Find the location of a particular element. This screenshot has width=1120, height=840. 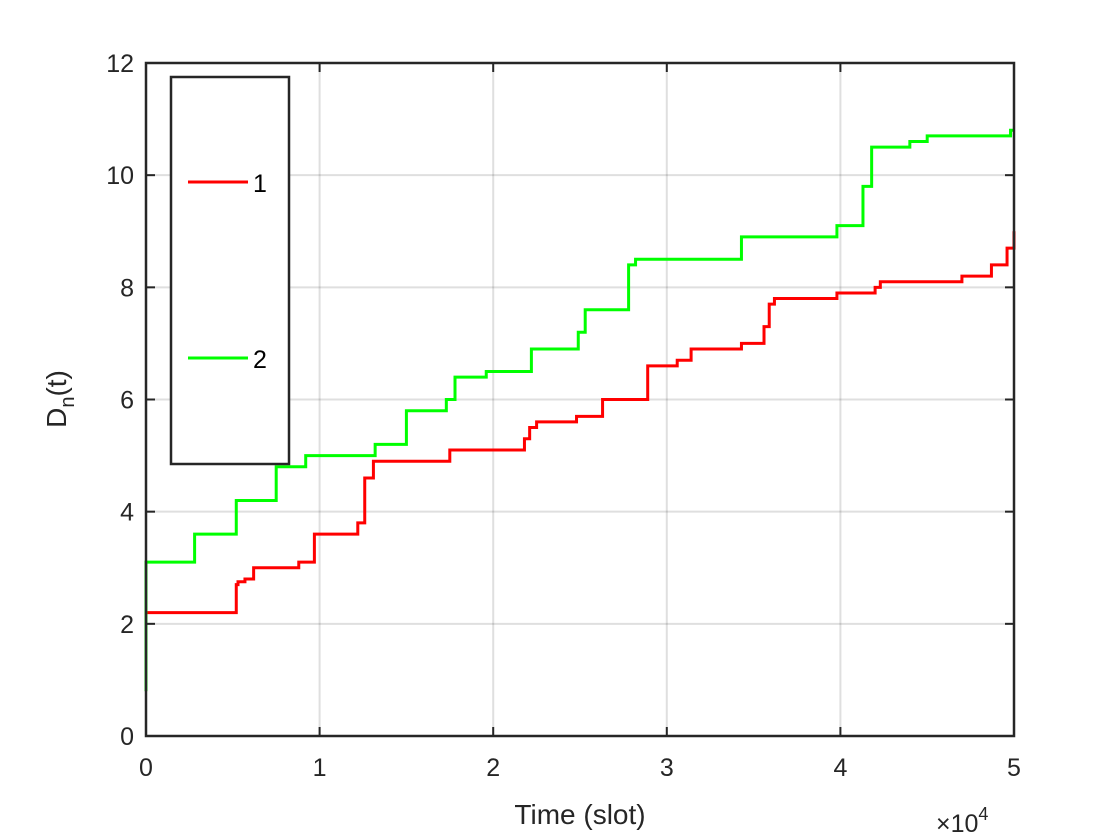

x-tick-label: 3 is located at coordinates (667, 768).